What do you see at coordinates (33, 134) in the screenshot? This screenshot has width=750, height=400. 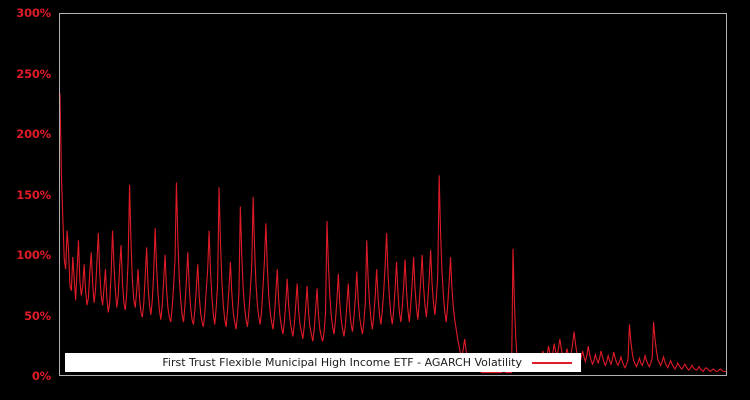 I see `y-tick-label: 200%` at bounding box center [33, 134].